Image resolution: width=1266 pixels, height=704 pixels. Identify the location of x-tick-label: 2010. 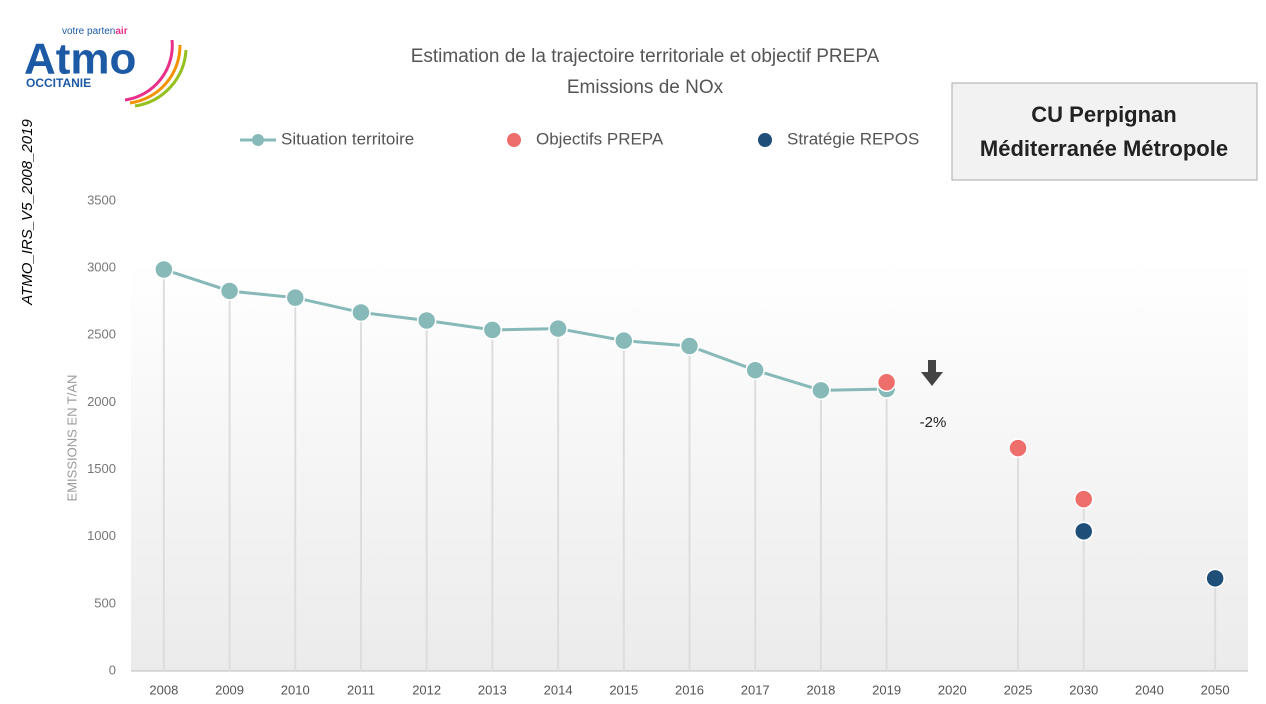
(295, 689).